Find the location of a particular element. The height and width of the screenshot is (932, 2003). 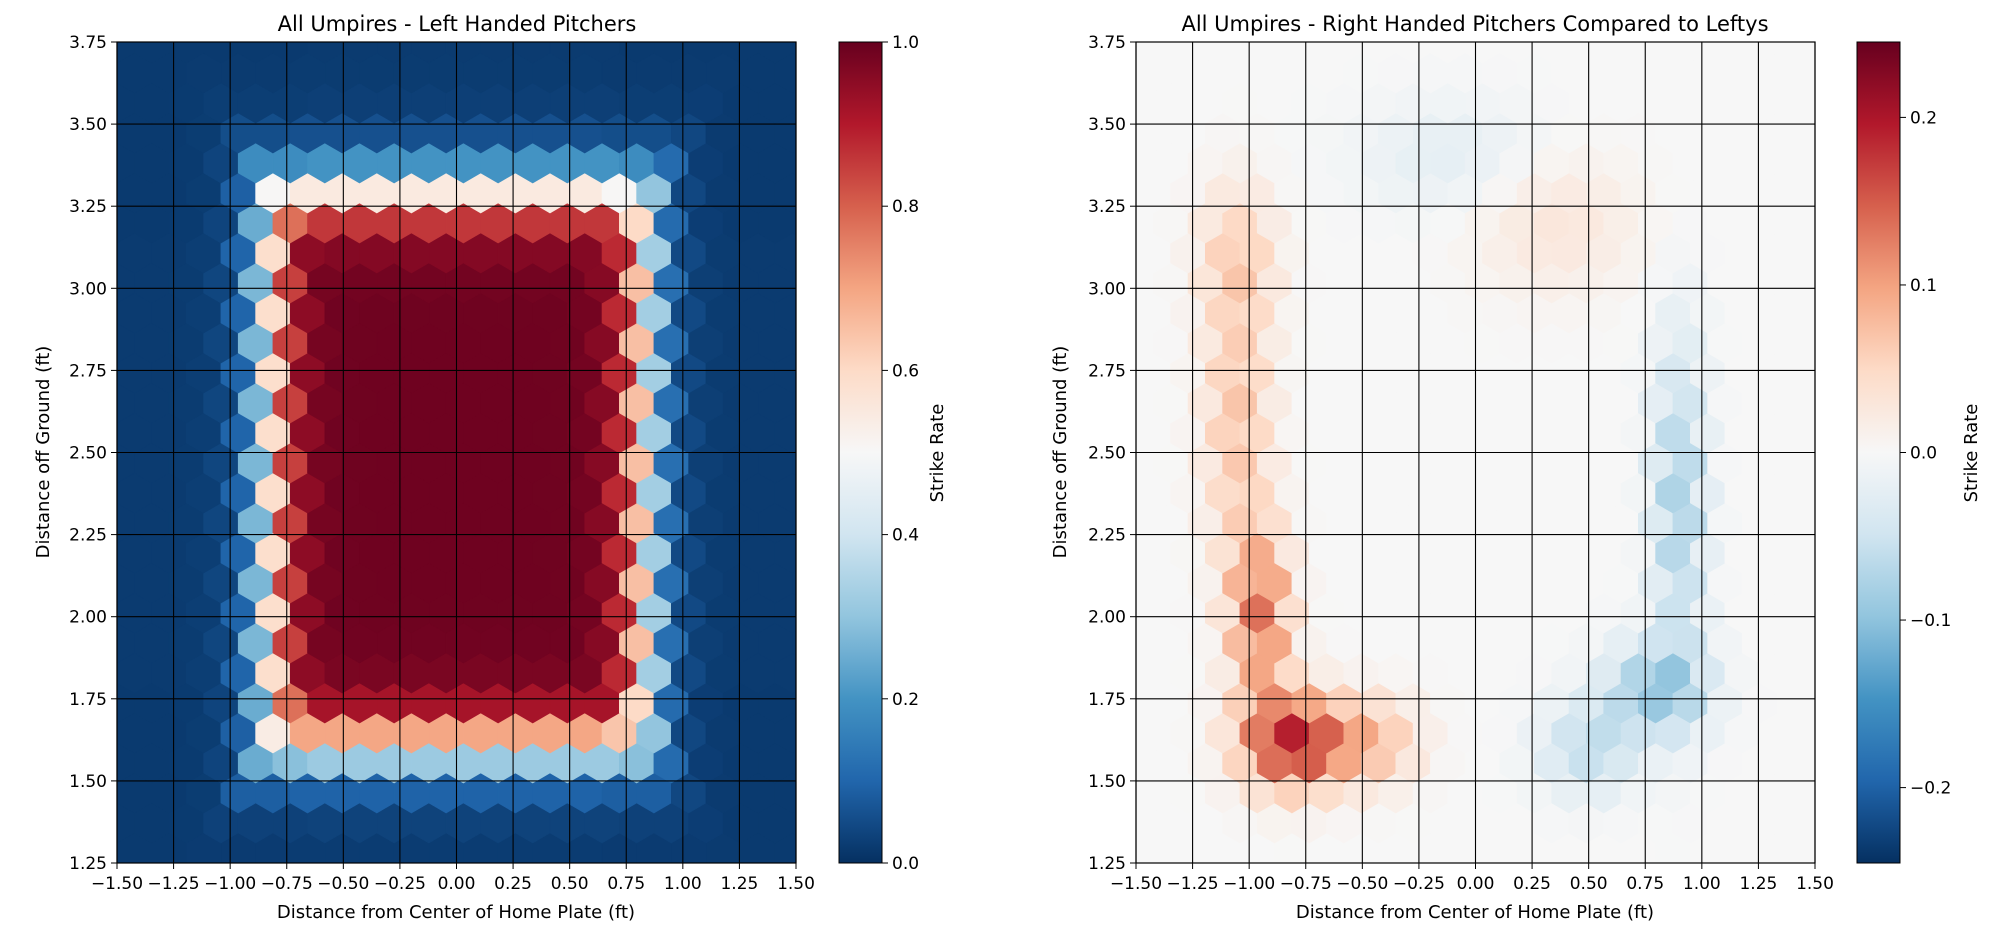

y-tick-label: 3.25 is located at coordinates (88, 207).